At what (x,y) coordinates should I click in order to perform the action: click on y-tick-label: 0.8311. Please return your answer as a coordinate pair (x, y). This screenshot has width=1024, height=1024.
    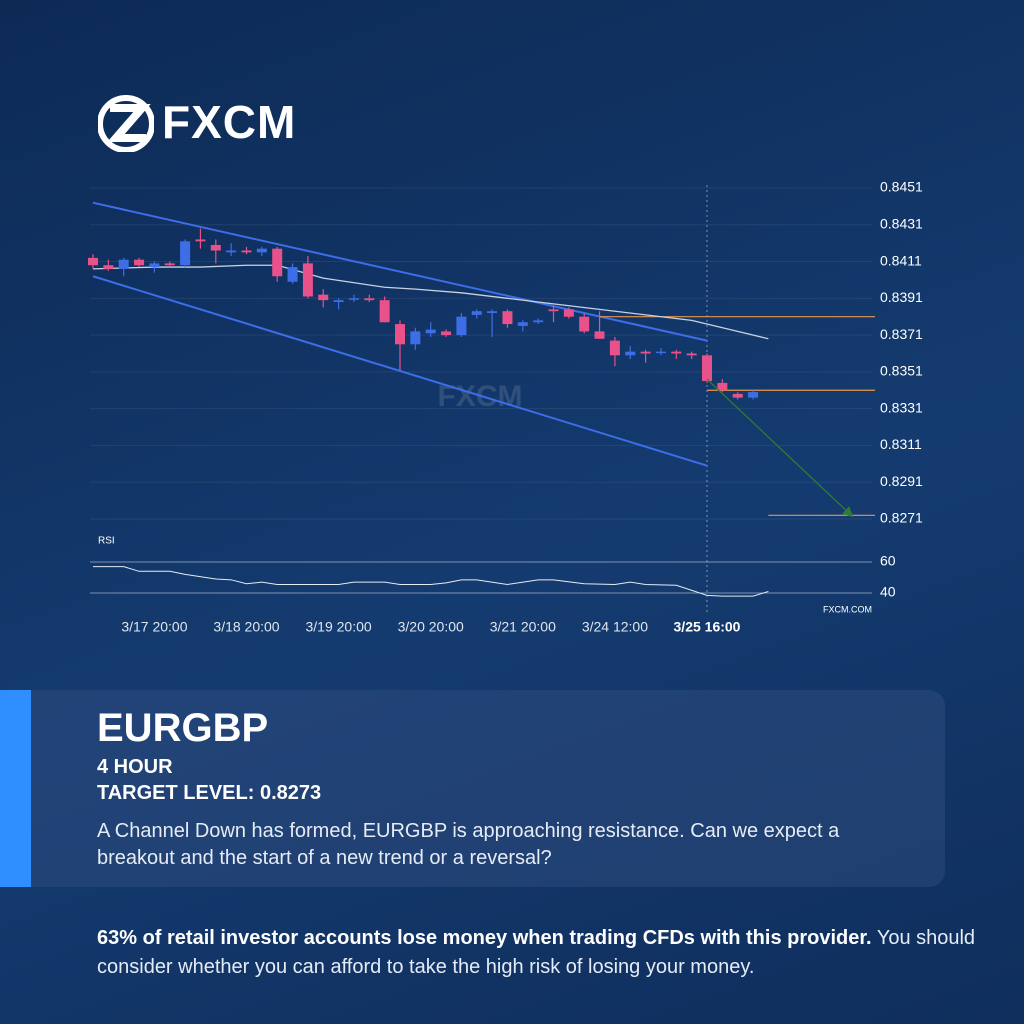
    Looking at the image, I should click on (901, 444).